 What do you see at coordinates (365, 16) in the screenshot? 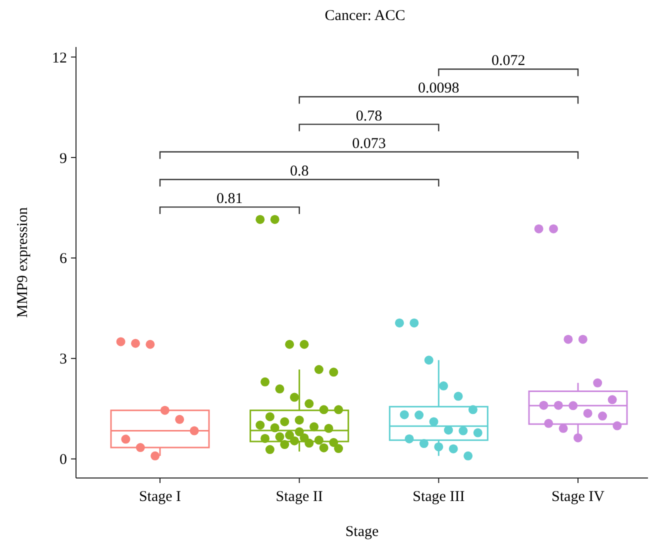
I see `chart-title: Cancer: ACC` at bounding box center [365, 16].